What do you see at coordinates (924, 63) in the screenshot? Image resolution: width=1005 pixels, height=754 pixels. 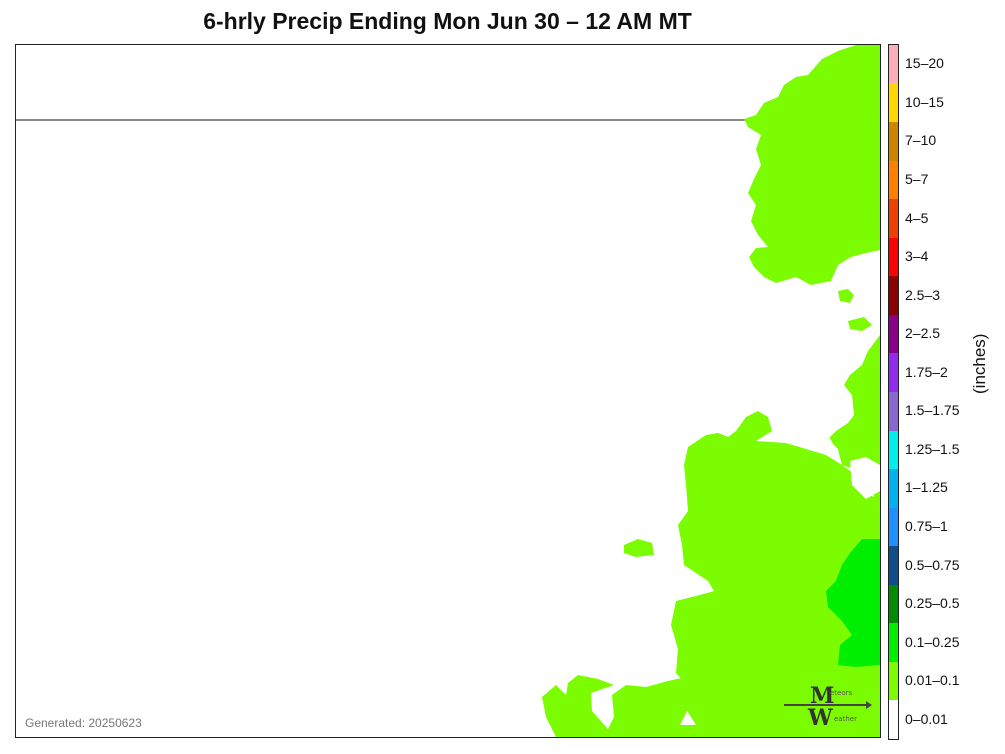 I see `legend-label: 15–20` at bounding box center [924, 63].